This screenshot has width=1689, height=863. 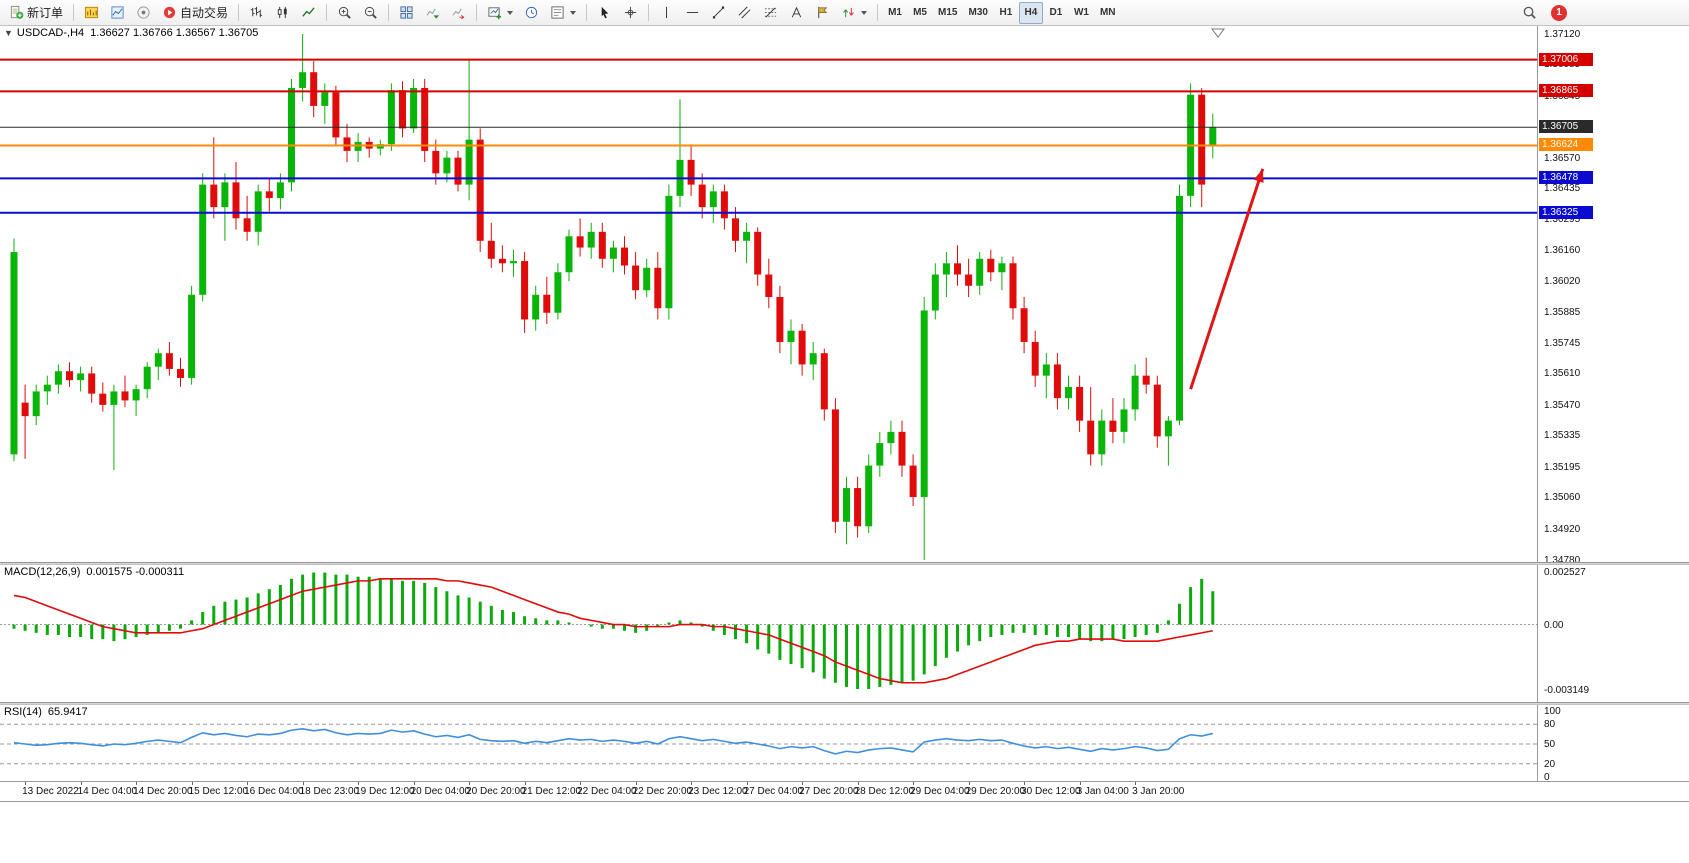 I want to click on time-axis-label: 29 Dec 20:00, so click(x=995, y=791).